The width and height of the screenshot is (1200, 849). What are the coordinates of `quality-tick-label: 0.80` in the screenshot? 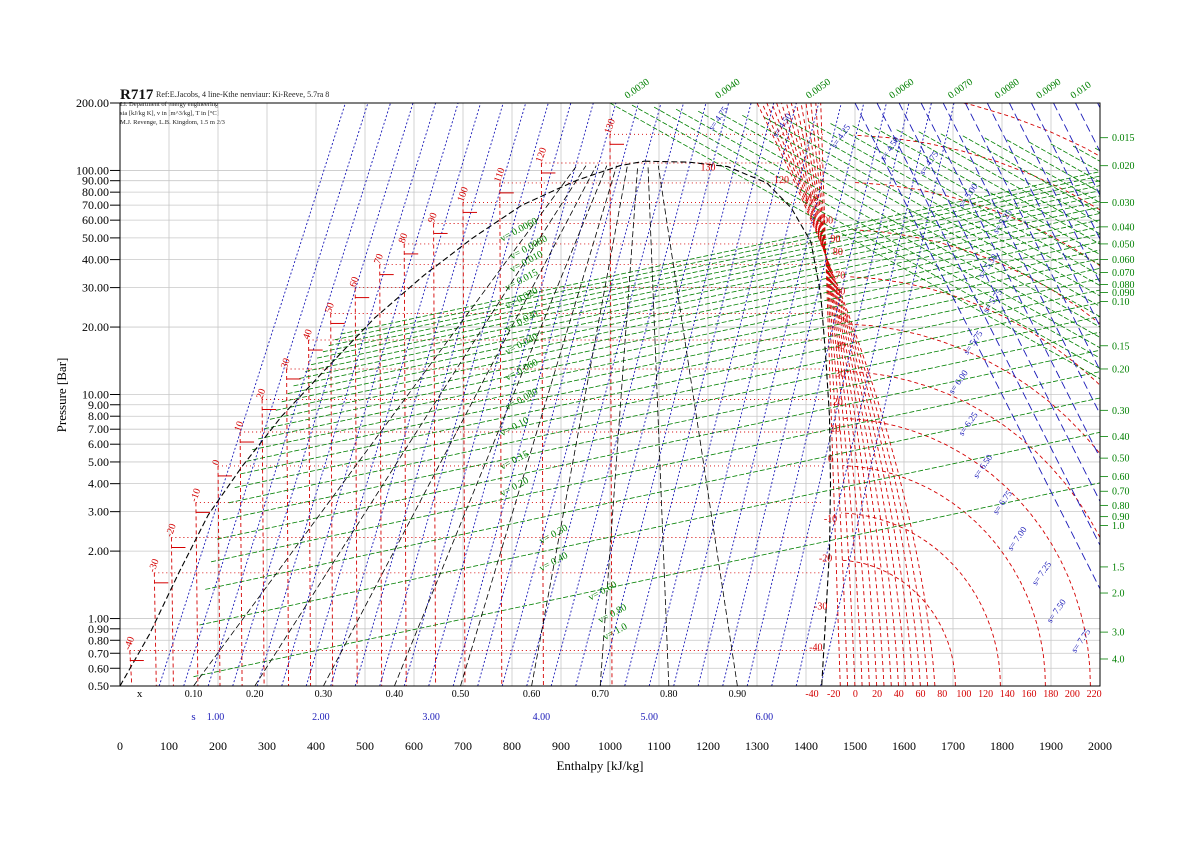 It's located at (669, 694).